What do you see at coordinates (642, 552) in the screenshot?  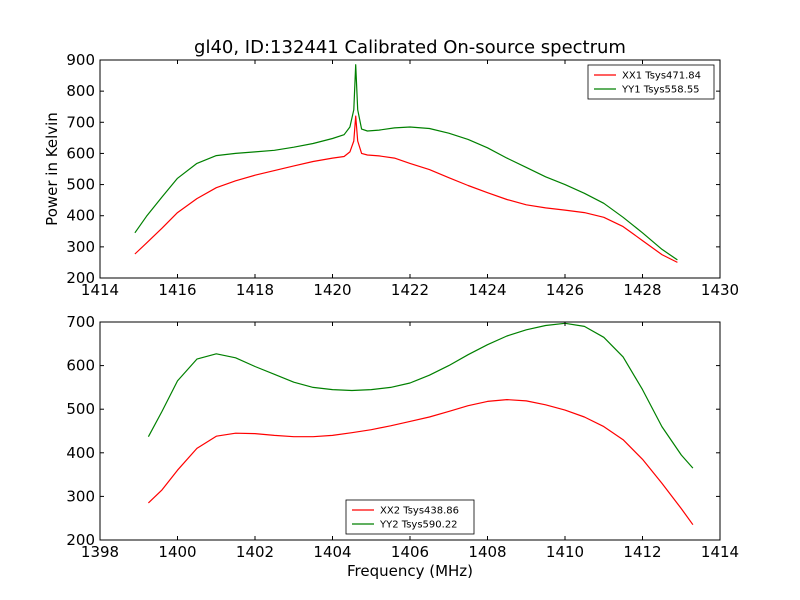 I see `x-tick-label-2-1412: 1412` at bounding box center [642, 552].